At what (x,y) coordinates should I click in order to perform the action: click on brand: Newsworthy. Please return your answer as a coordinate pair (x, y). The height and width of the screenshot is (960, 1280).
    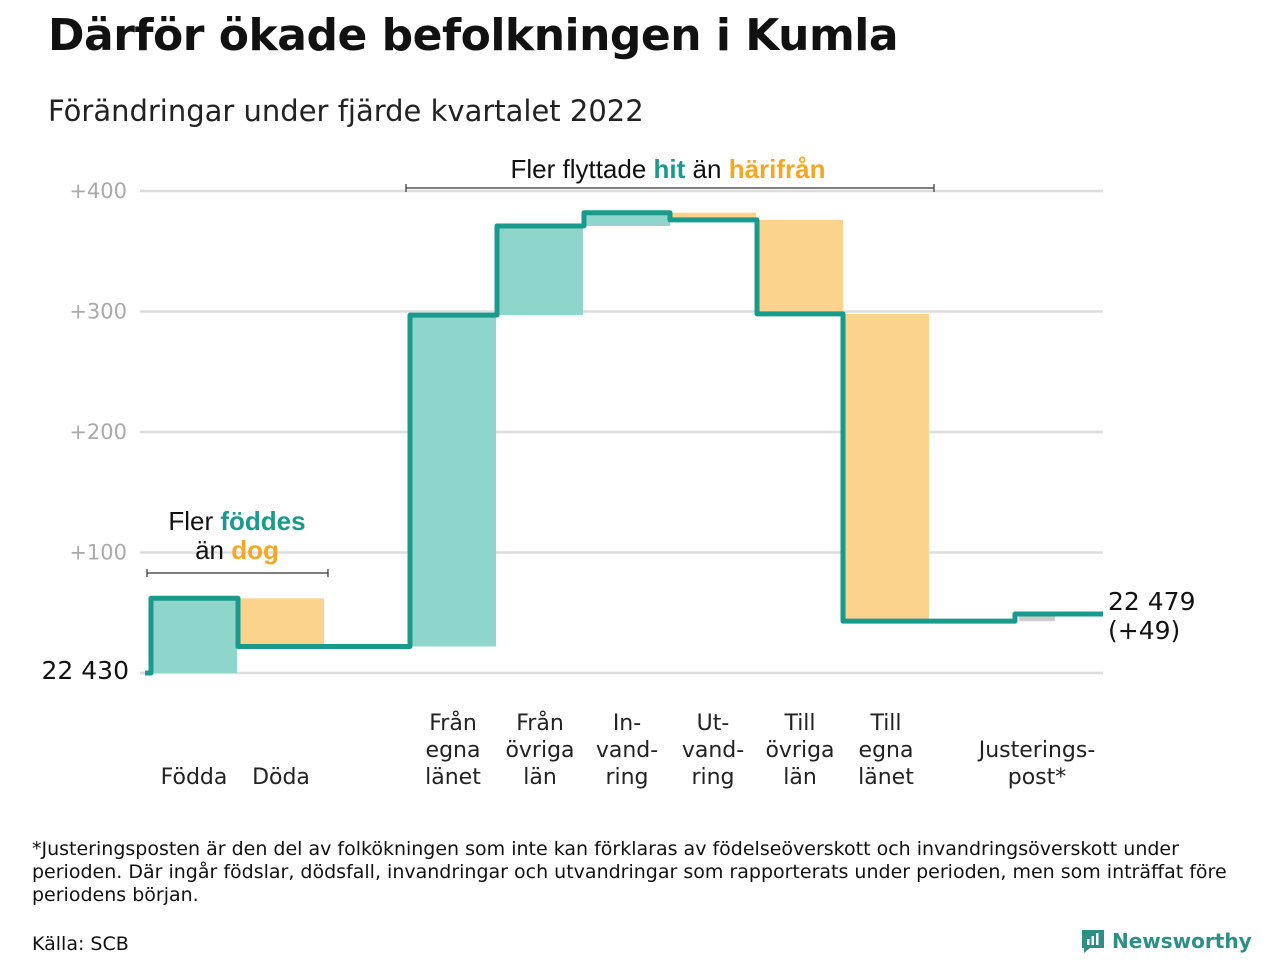
    Looking at the image, I should click on (1166, 941).